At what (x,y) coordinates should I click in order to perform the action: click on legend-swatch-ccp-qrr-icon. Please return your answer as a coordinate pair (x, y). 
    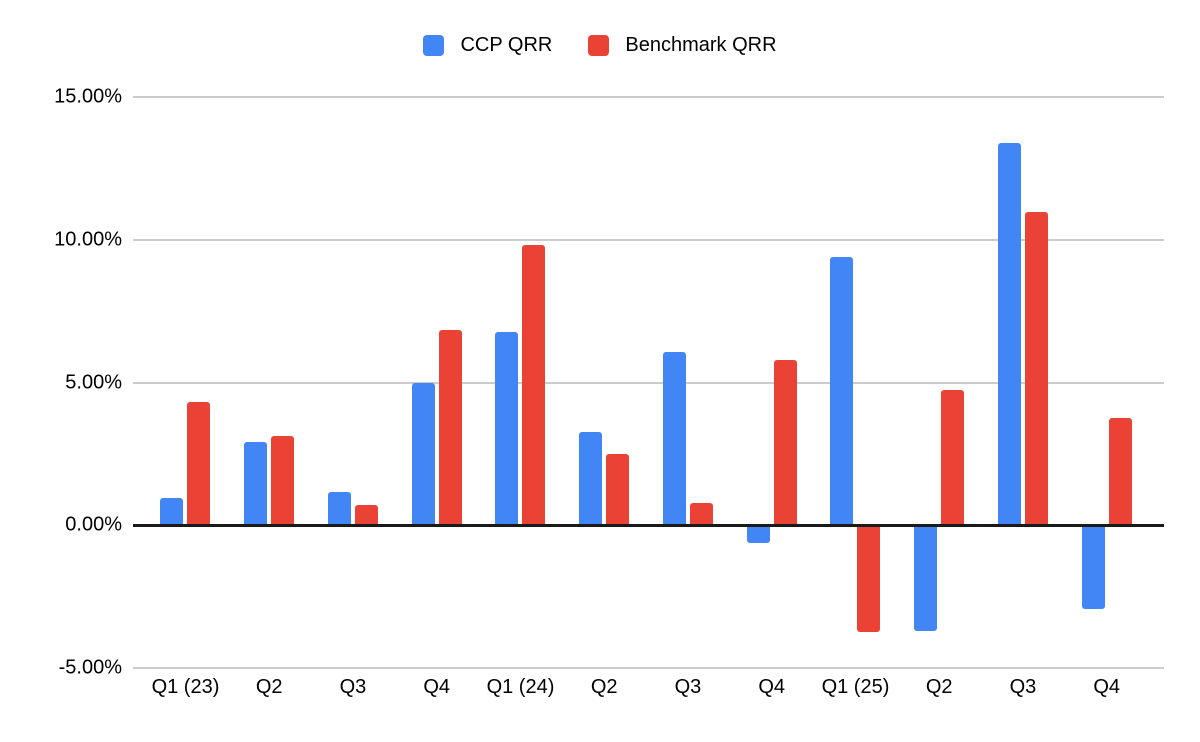
    Looking at the image, I should click on (434, 45).